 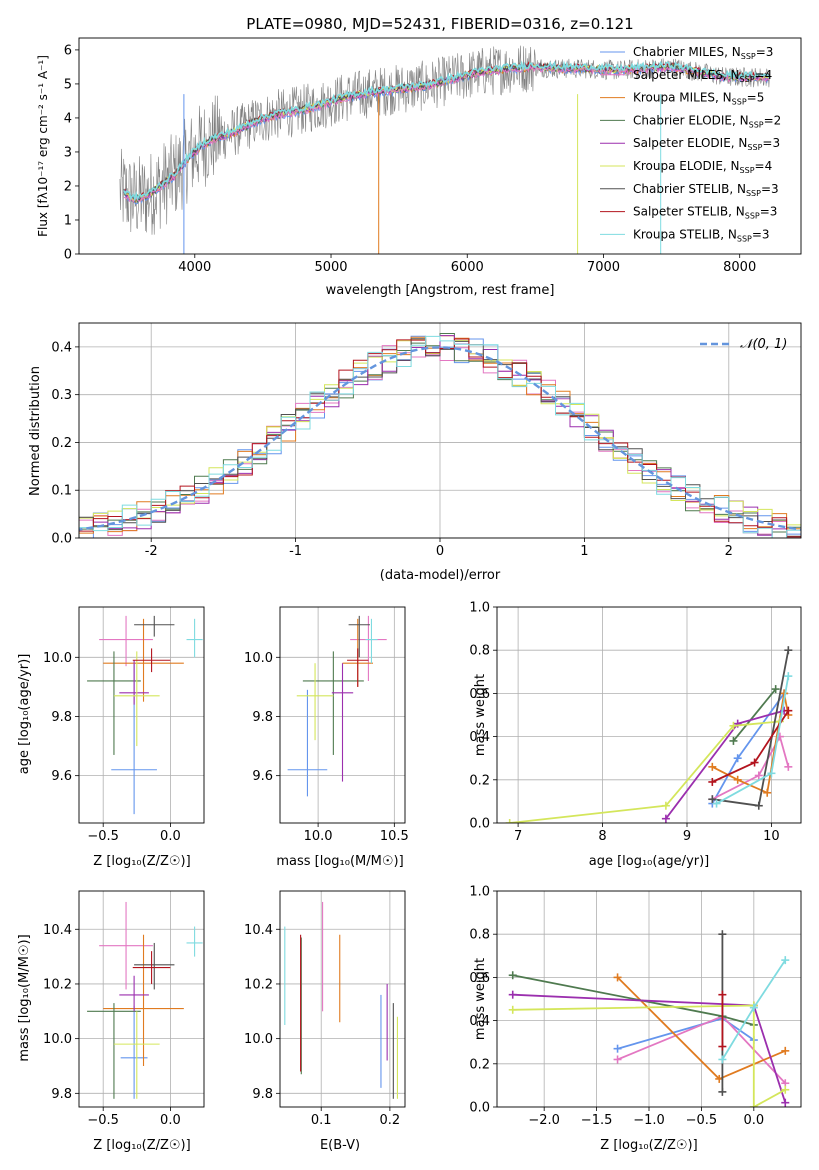 I want to click on x-tick-label: −1.5, so click(x=597, y=1120).